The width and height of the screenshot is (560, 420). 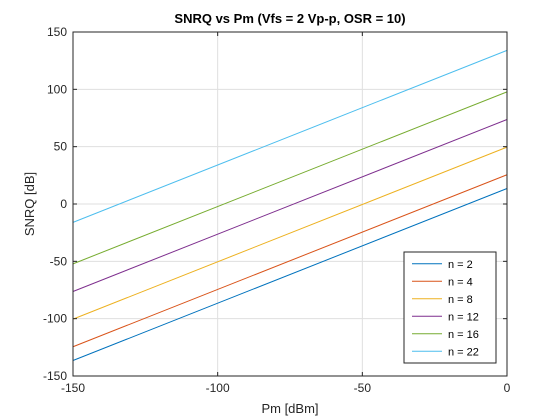 What do you see at coordinates (463, 352) in the screenshot?
I see `legend-label: n = 22` at bounding box center [463, 352].